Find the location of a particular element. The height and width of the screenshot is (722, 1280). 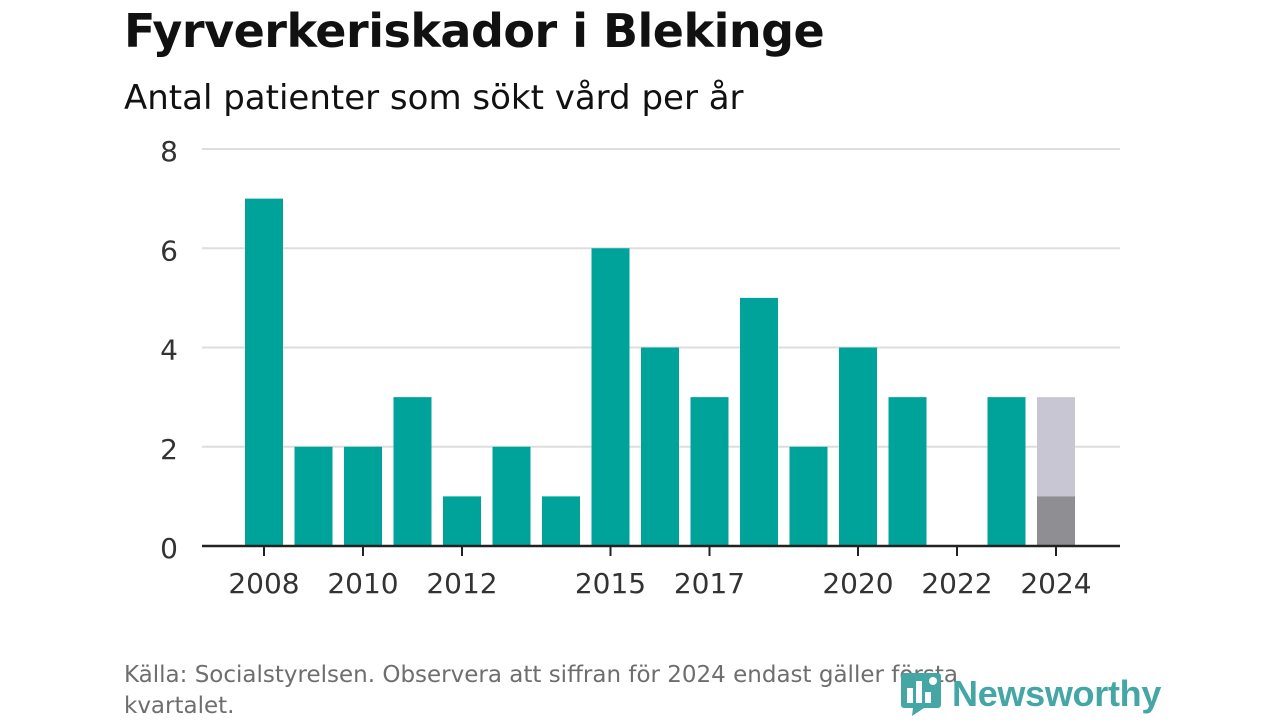

x-tick-label: 2022 is located at coordinates (956, 583).